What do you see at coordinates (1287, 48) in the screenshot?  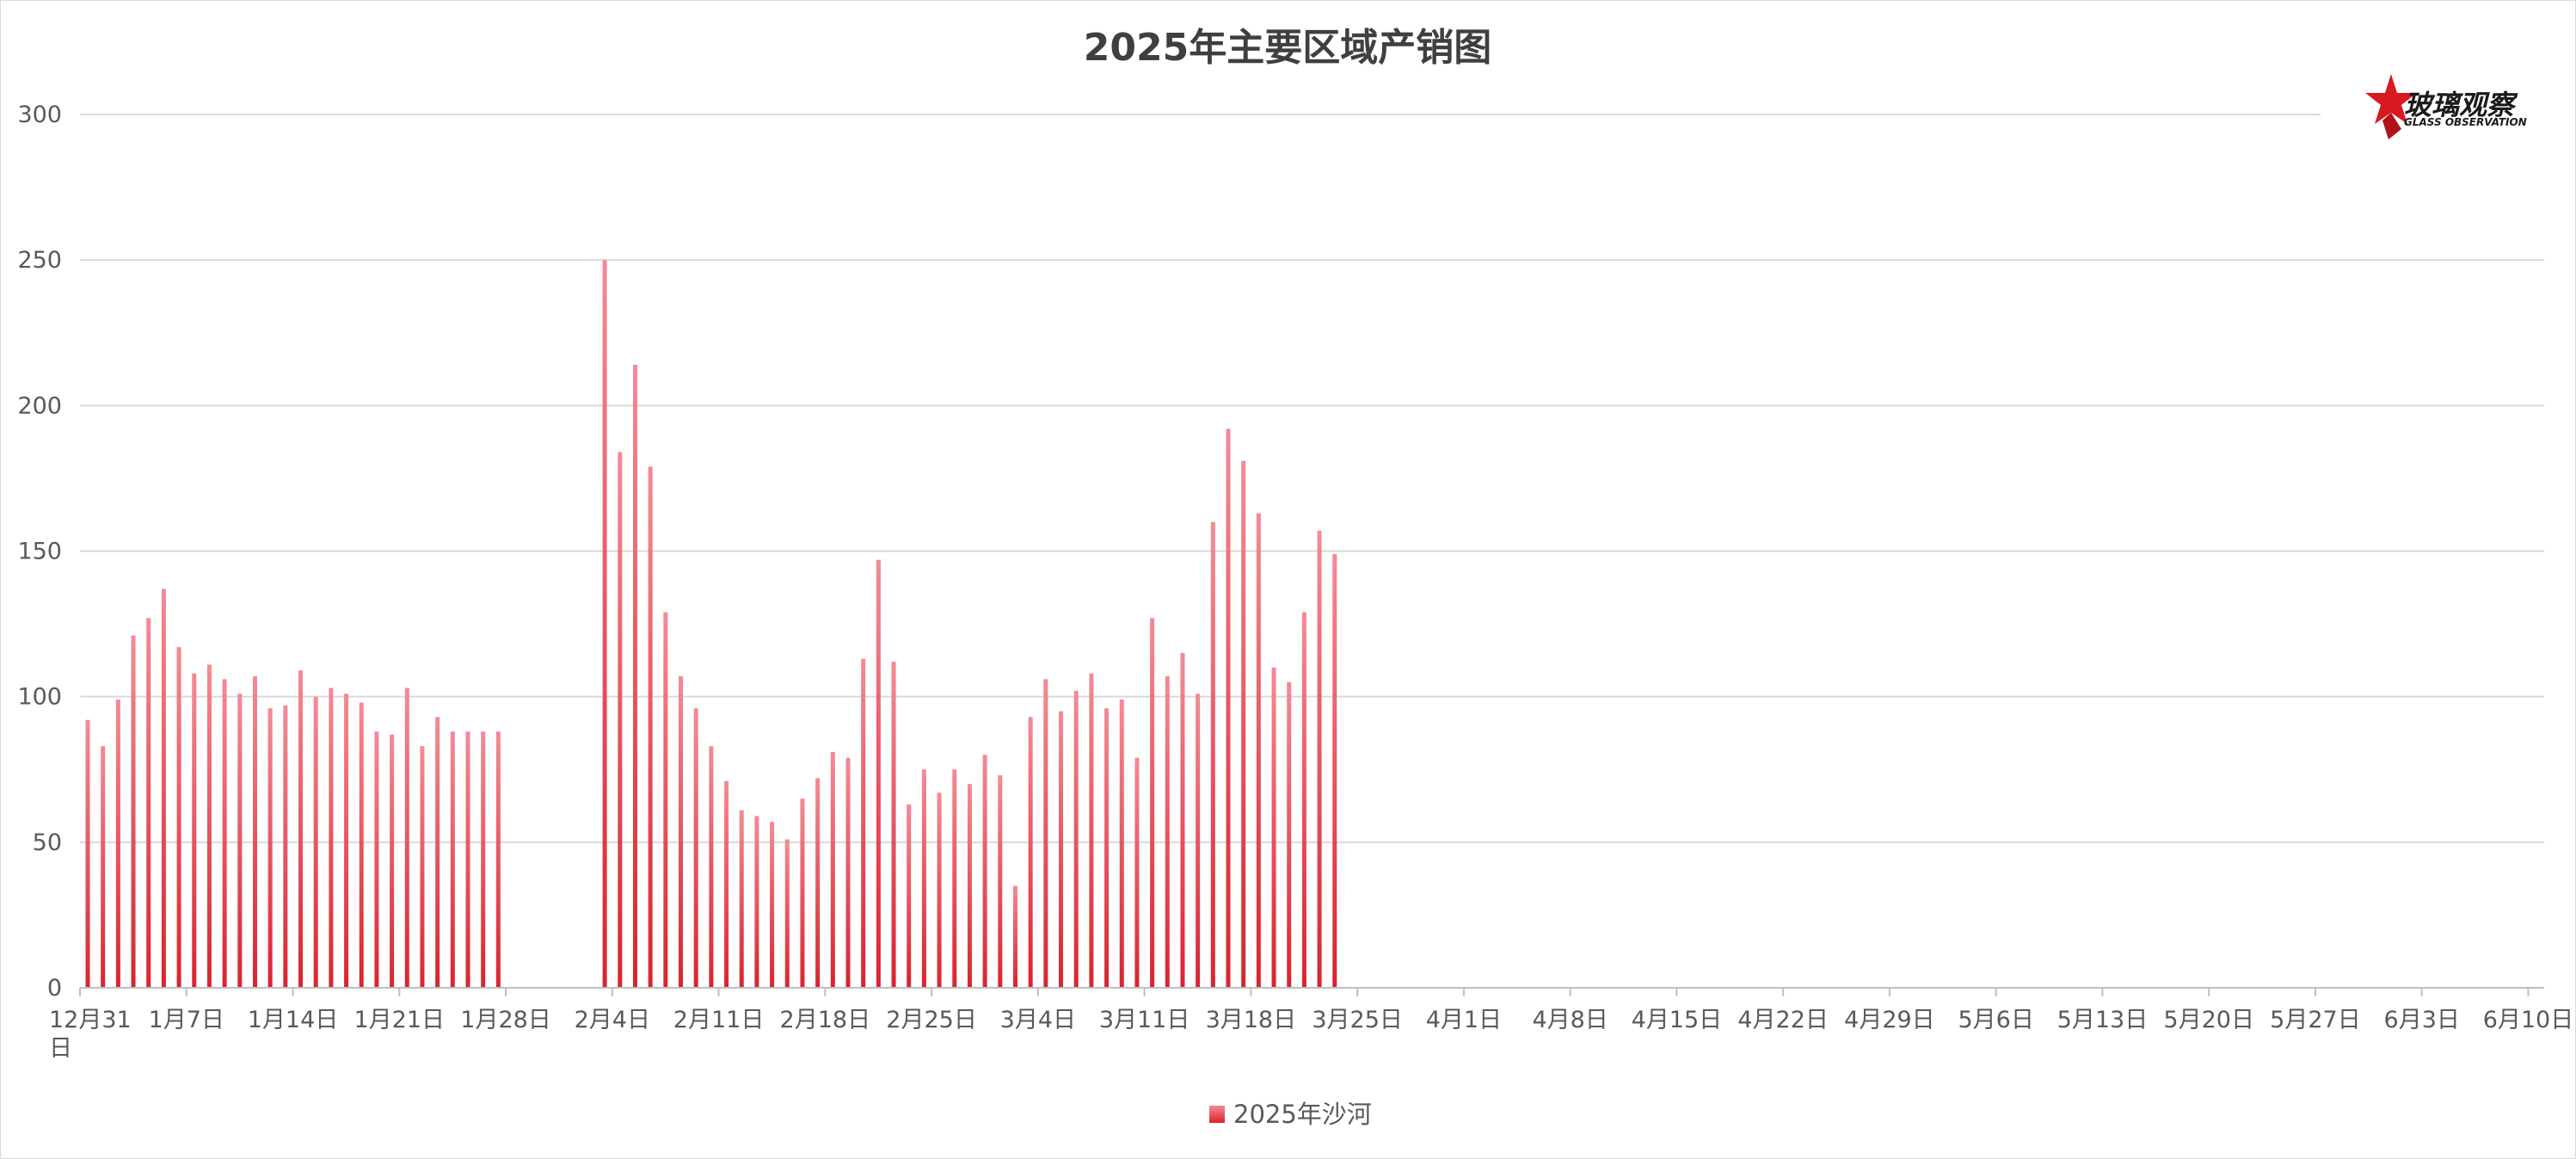 I see `chart-title: 2025年主要区域产销图` at bounding box center [1287, 48].